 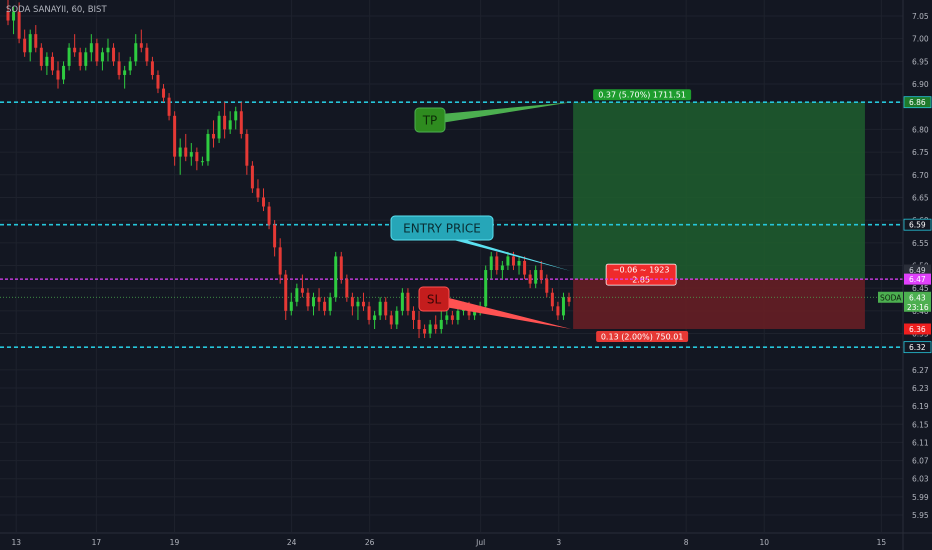 I want to click on symbol-tag: SODA, so click(x=891, y=297).